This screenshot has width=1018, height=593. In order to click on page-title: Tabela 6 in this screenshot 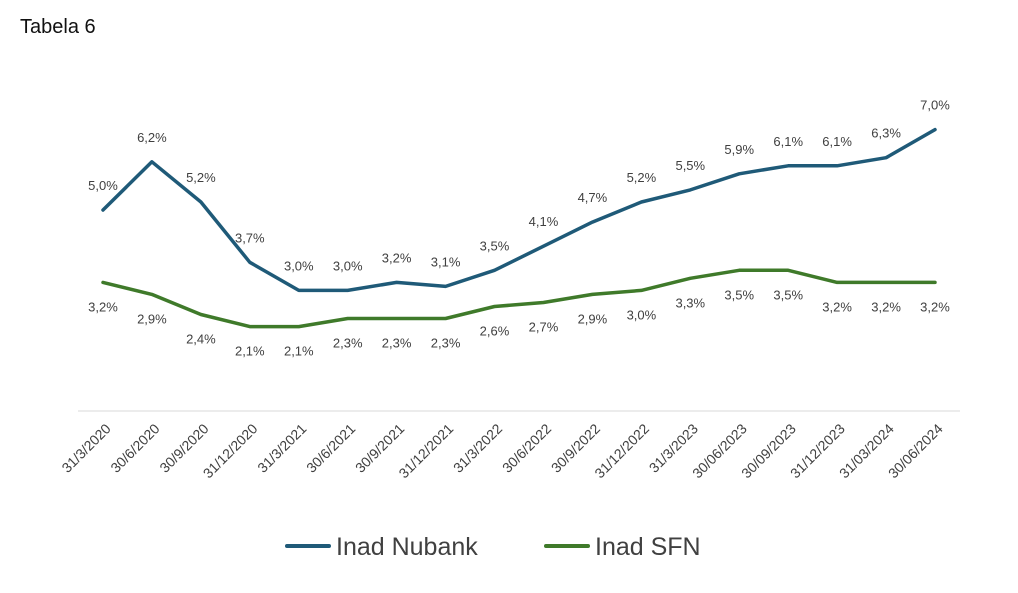, I will do `click(58, 27)`.